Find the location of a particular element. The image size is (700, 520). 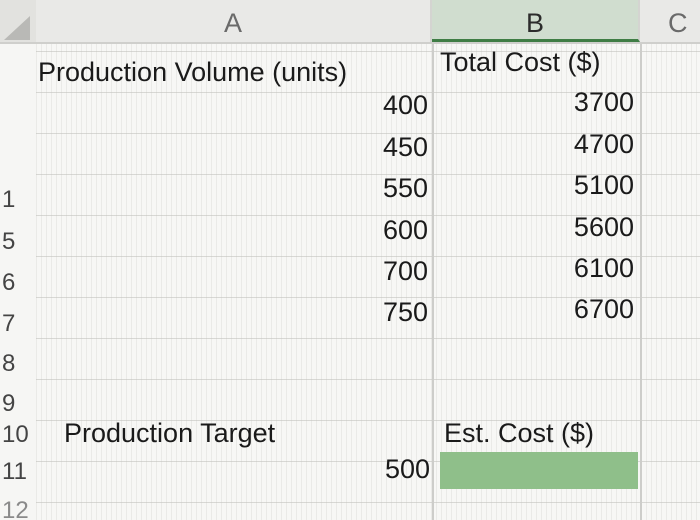

cell-volume: 750 is located at coordinates (405, 312).